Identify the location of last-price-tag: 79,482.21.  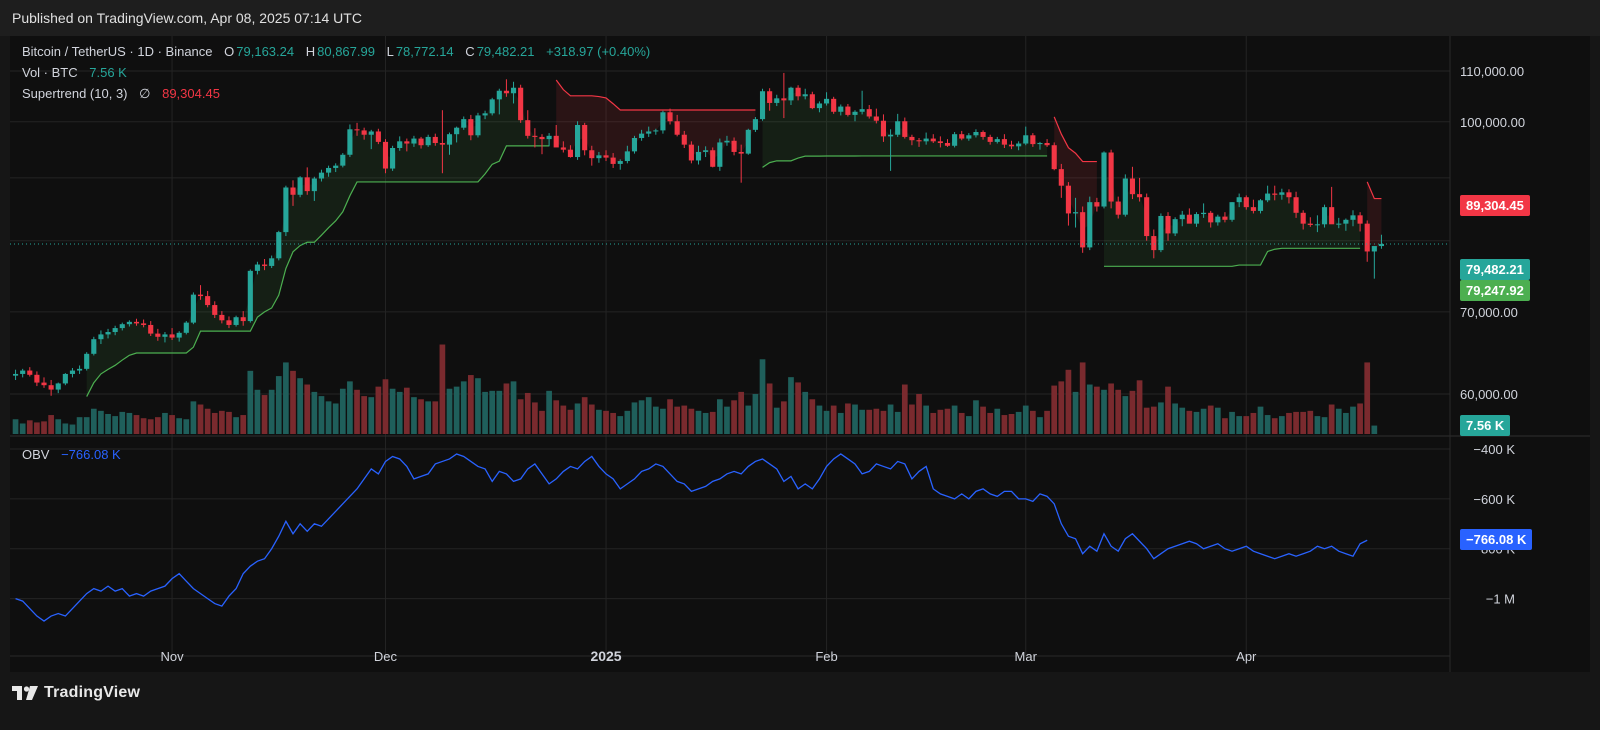
(1495, 269).